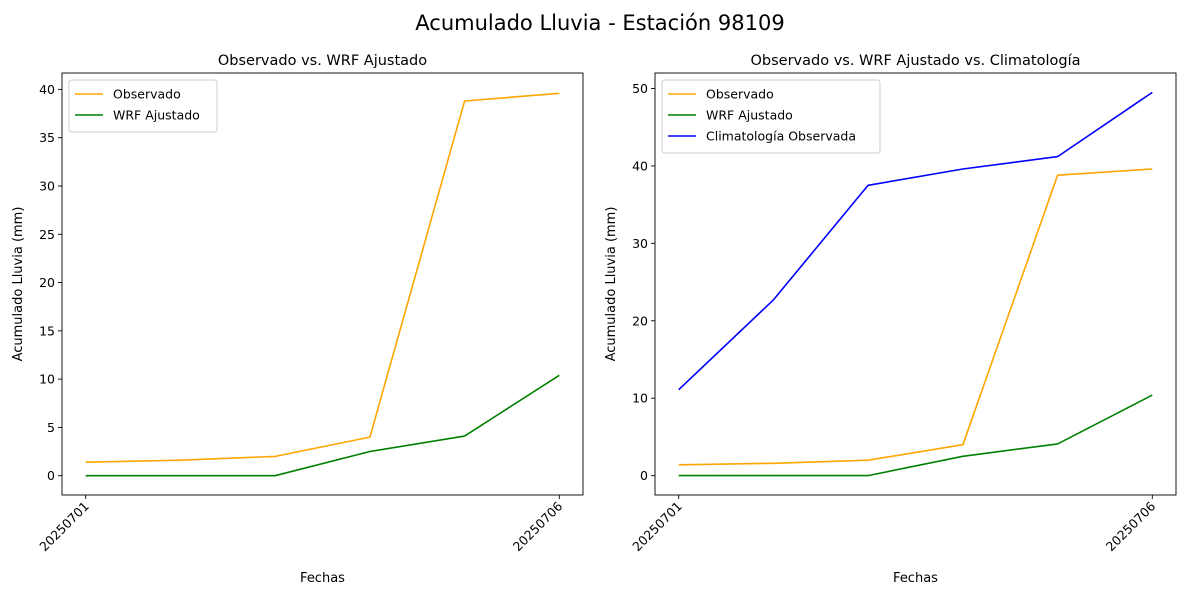 The image size is (1200, 604). I want to click on chart-1-xtick-label: 20250701, so click(657, 527).